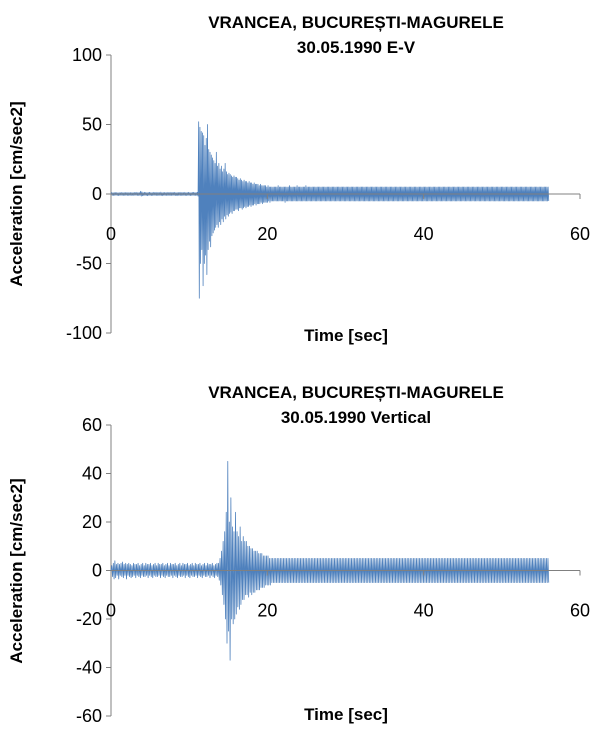 This screenshot has width=598, height=731. What do you see at coordinates (89, 619) in the screenshot?
I see `y-tick-label: -20` at bounding box center [89, 619].